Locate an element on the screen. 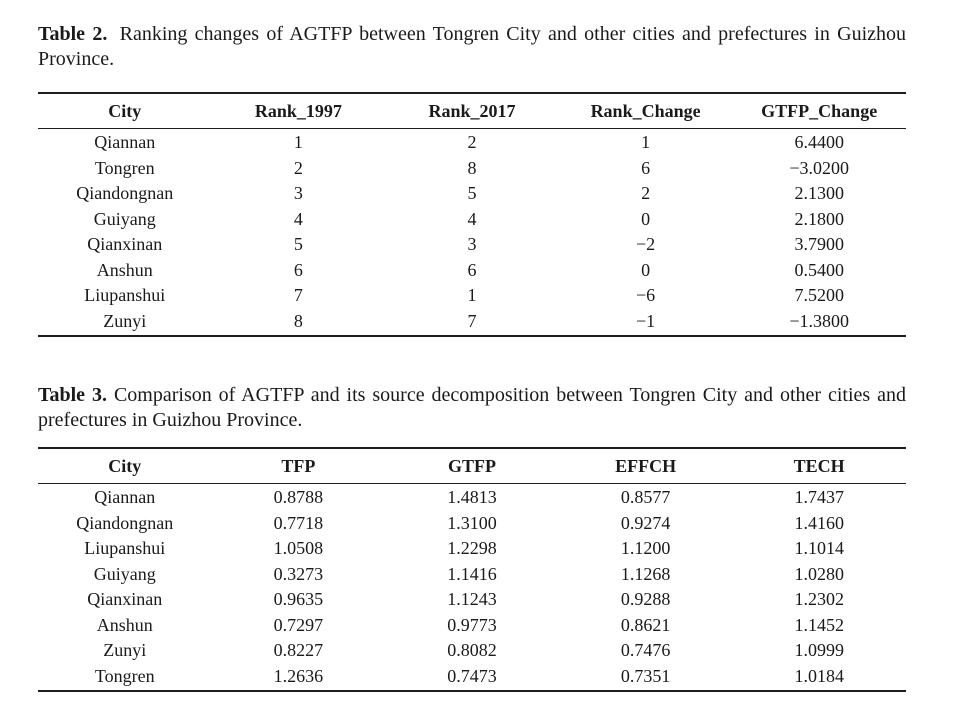 This screenshot has width=955, height=714. column-header: GTFP_Change is located at coordinates (819, 111).